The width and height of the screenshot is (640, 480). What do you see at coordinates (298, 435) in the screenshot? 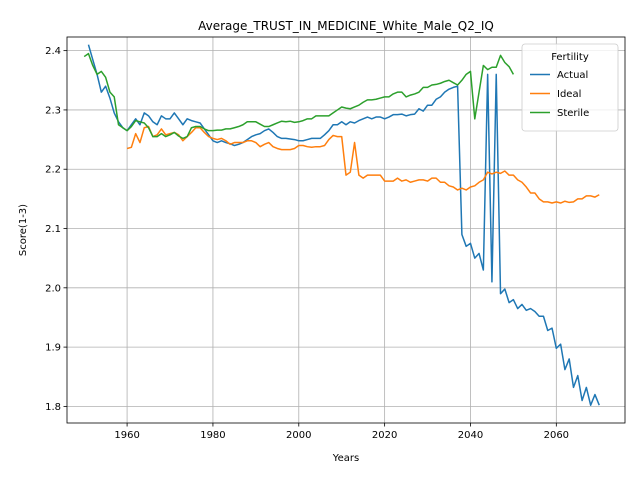
I see `x-tick-label: 2000` at bounding box center [298, 435].